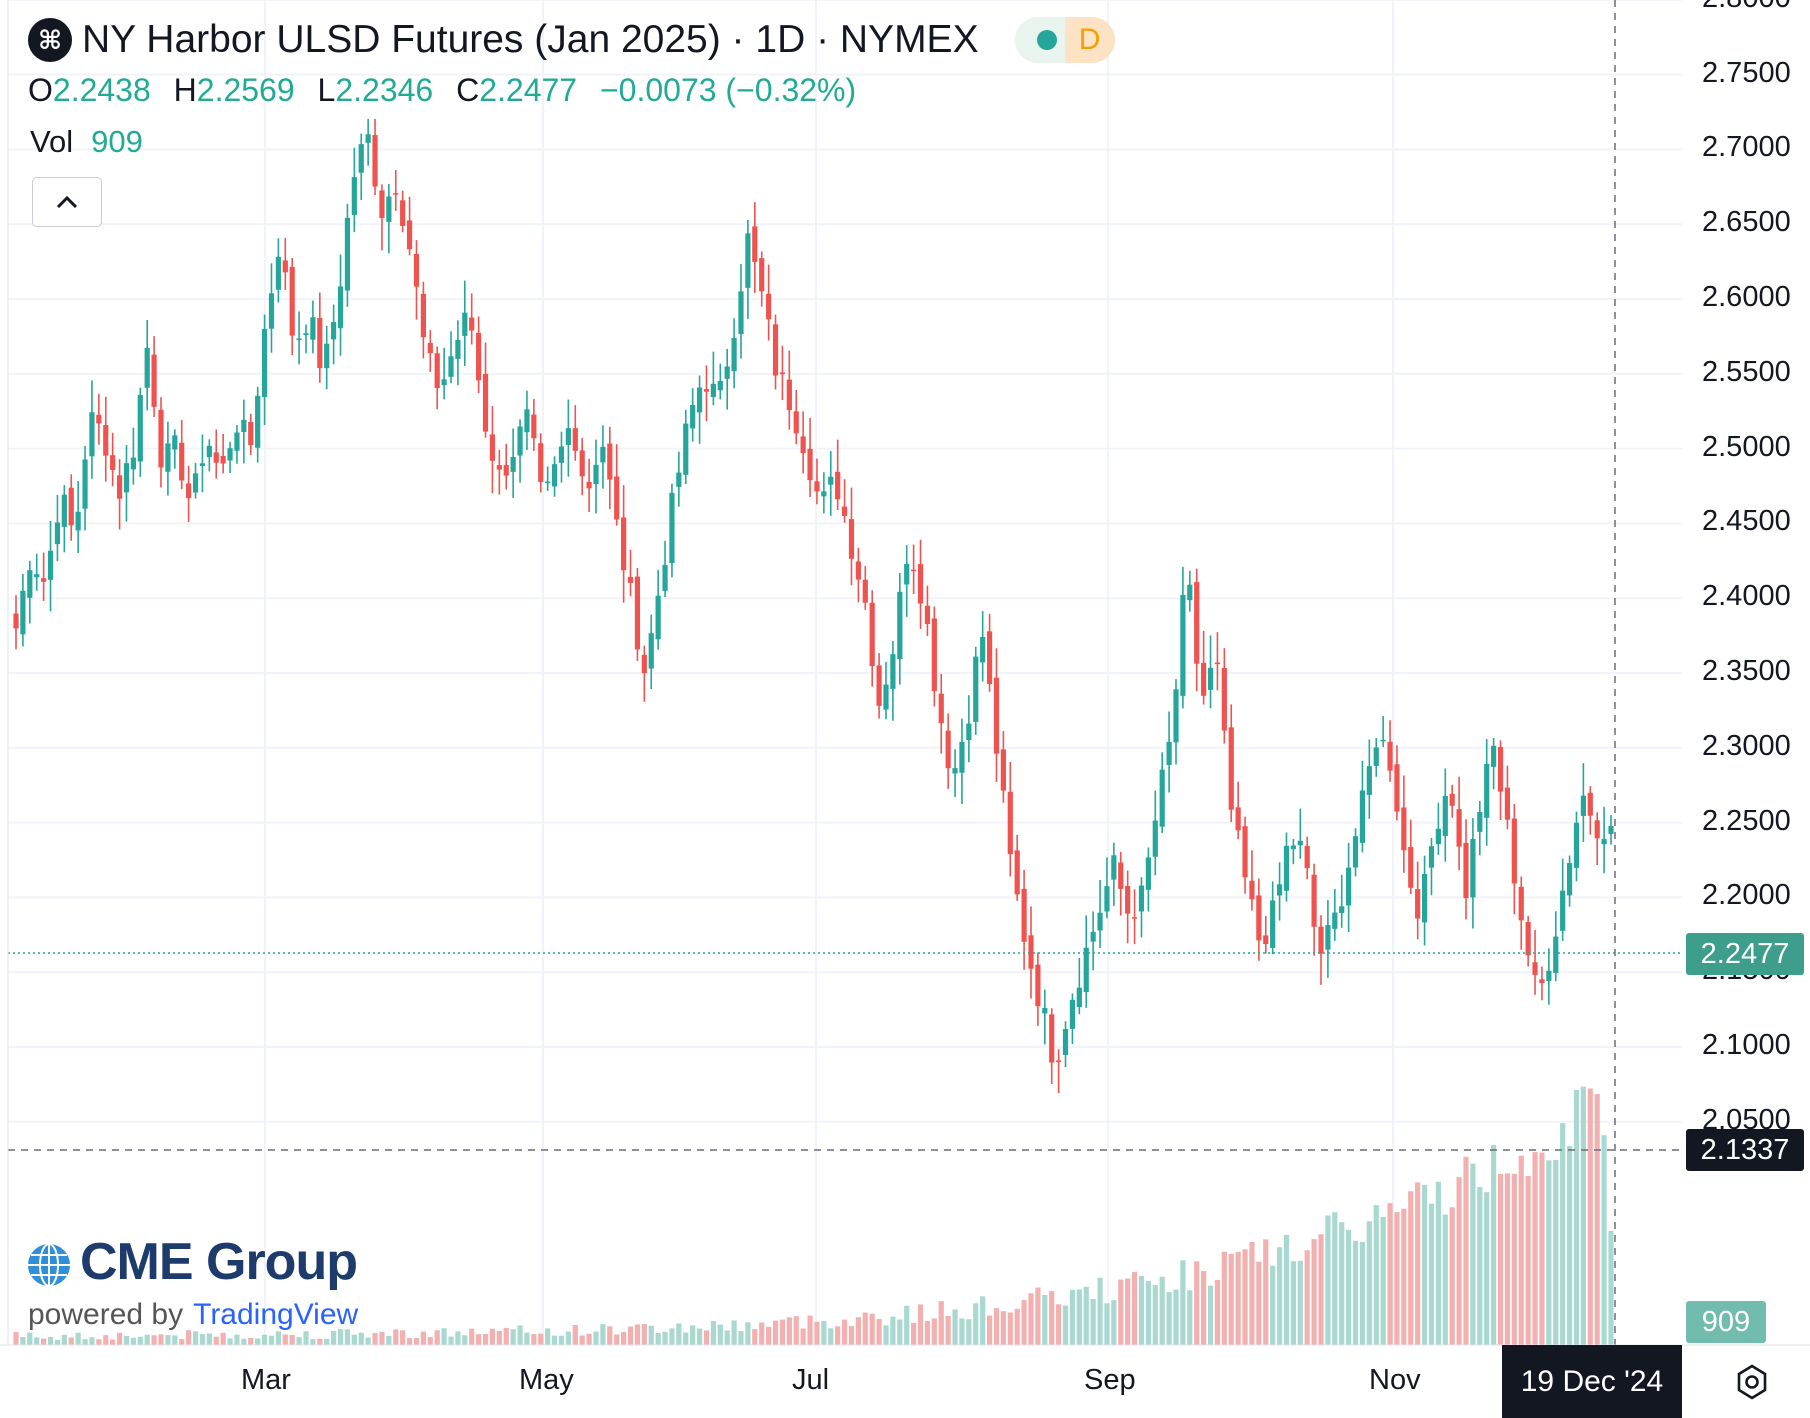  What do you see at coordinates (1746, 7) in the screenshot?
I see `price-tick-label: 2.8000` at bounding box center [1746, 7].